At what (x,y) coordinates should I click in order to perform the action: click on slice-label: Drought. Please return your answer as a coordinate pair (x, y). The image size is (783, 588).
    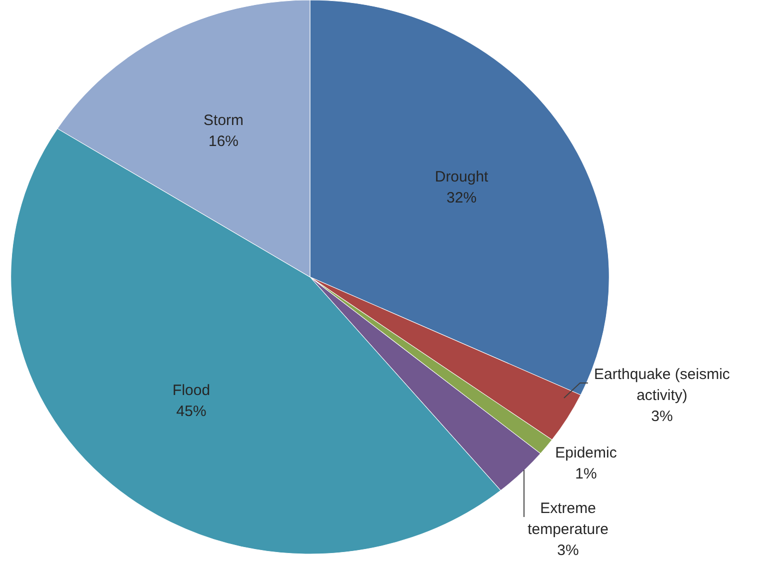
    Looking at the image, I should click on (462, 177).